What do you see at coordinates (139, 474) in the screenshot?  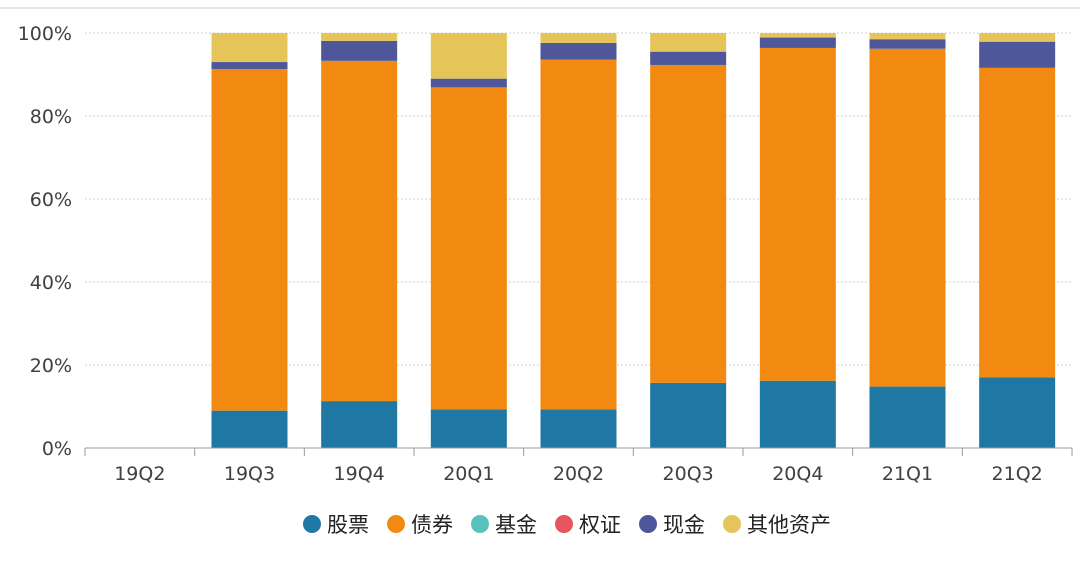 I see `x-tick-label: 19Q2` at bounding box center [139, 474].